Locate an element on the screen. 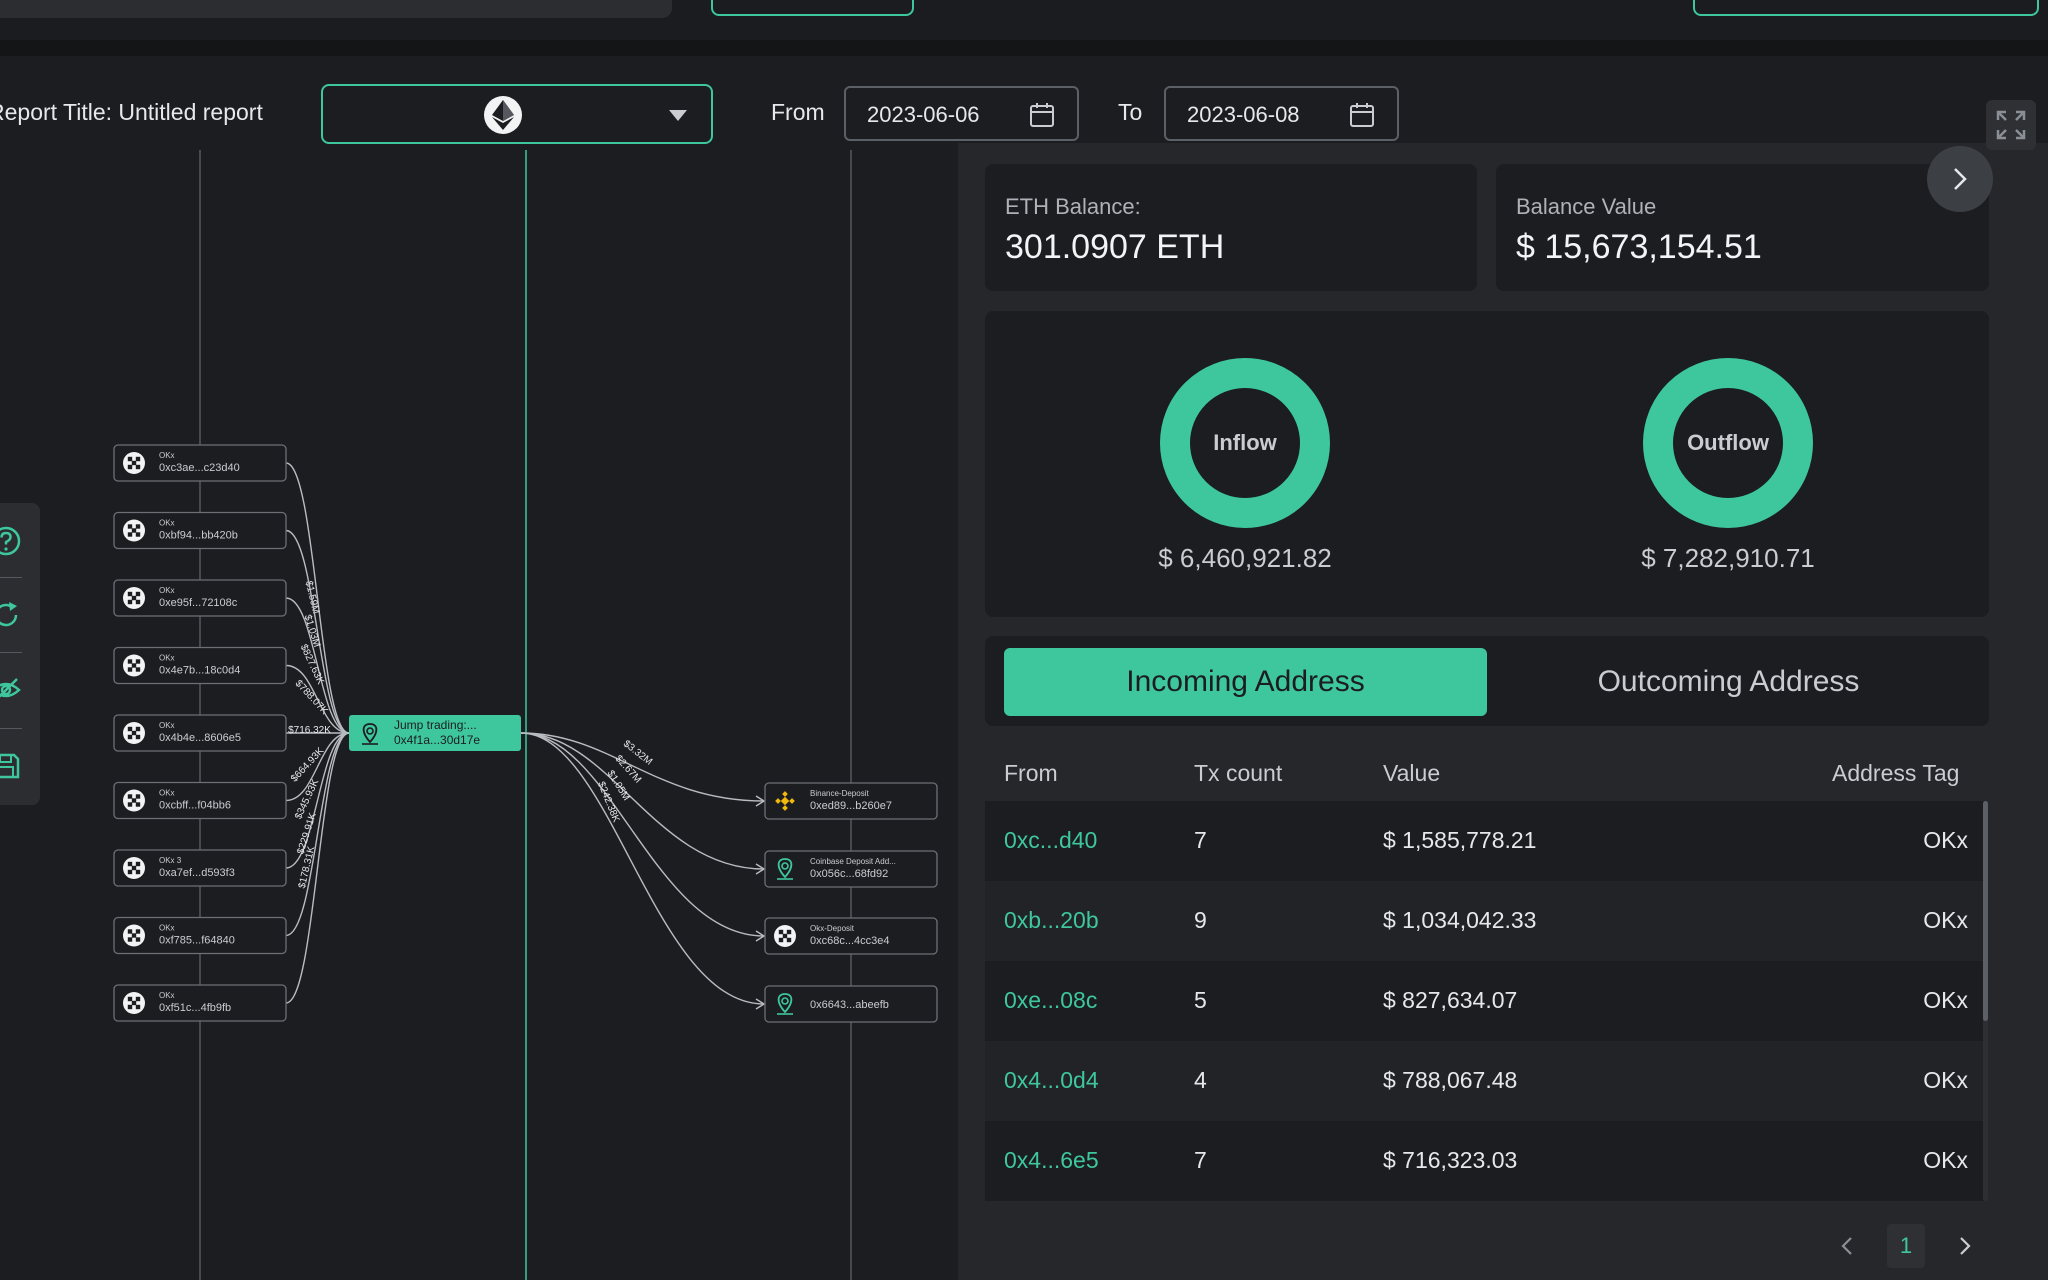 This screenshot has width=2048, height=1280. fullscreen-button is located at coordinates (2011, 125).